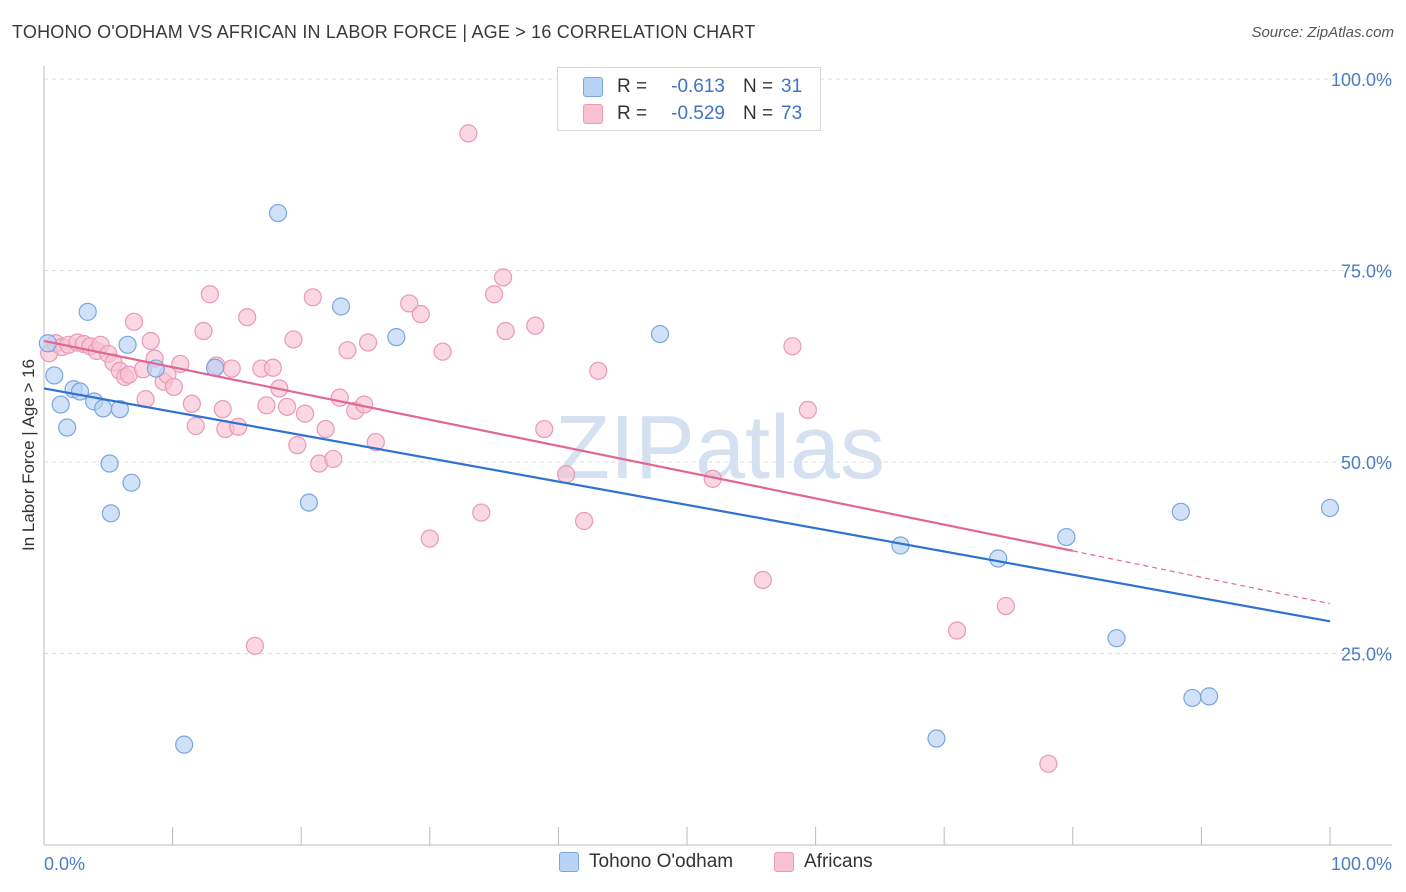 The height and width of the screenshot is (892, 1406). What do you see at coordinates (698, 113) in the screenshot?
I see `legend-r-value: -0.529` at bounding box center [698, 113].